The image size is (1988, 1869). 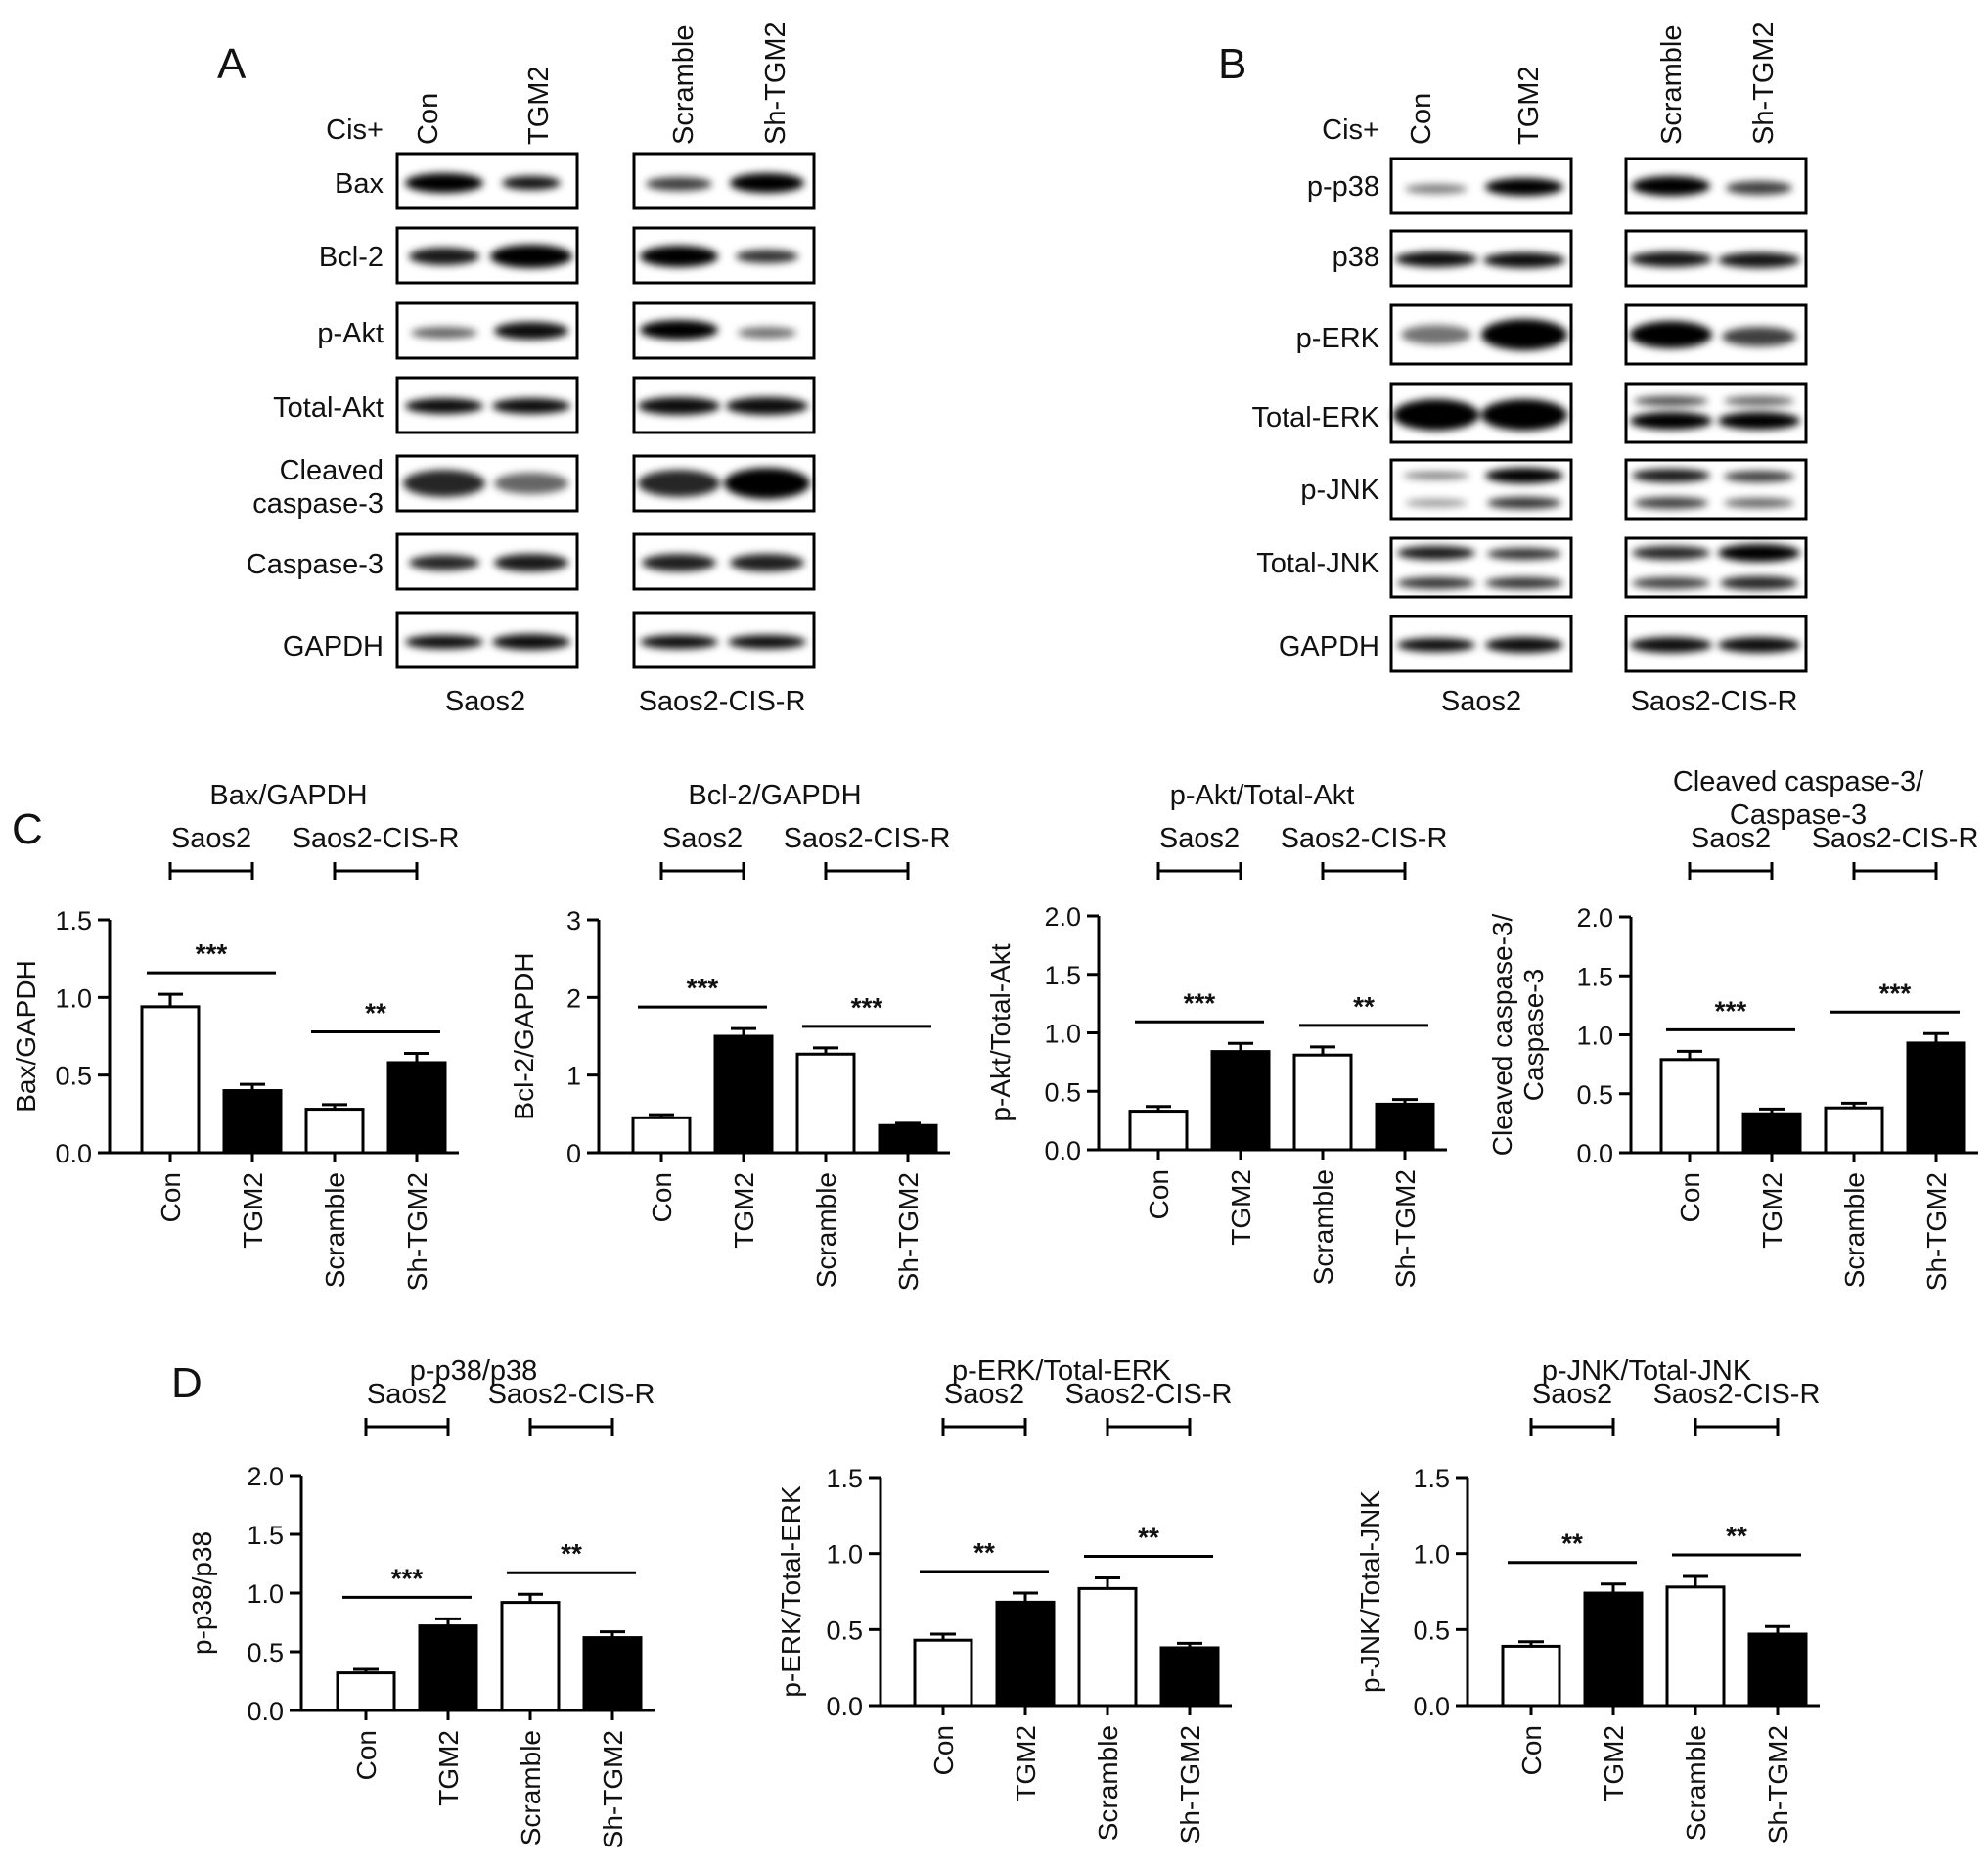 I want to click on y-axis-label: p-Akt/Total-Akt, so click(x=1001, y=1032).